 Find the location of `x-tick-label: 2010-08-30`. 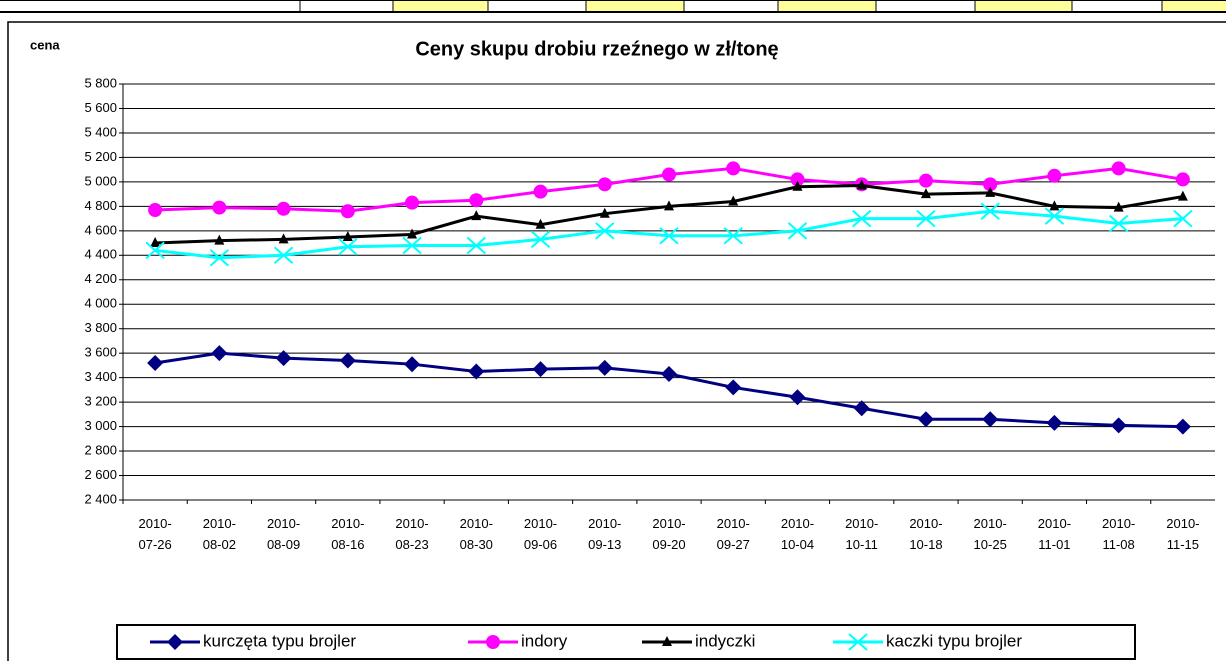

x-tick-label: 2010-08-30 is located at coordinates (476, 534).